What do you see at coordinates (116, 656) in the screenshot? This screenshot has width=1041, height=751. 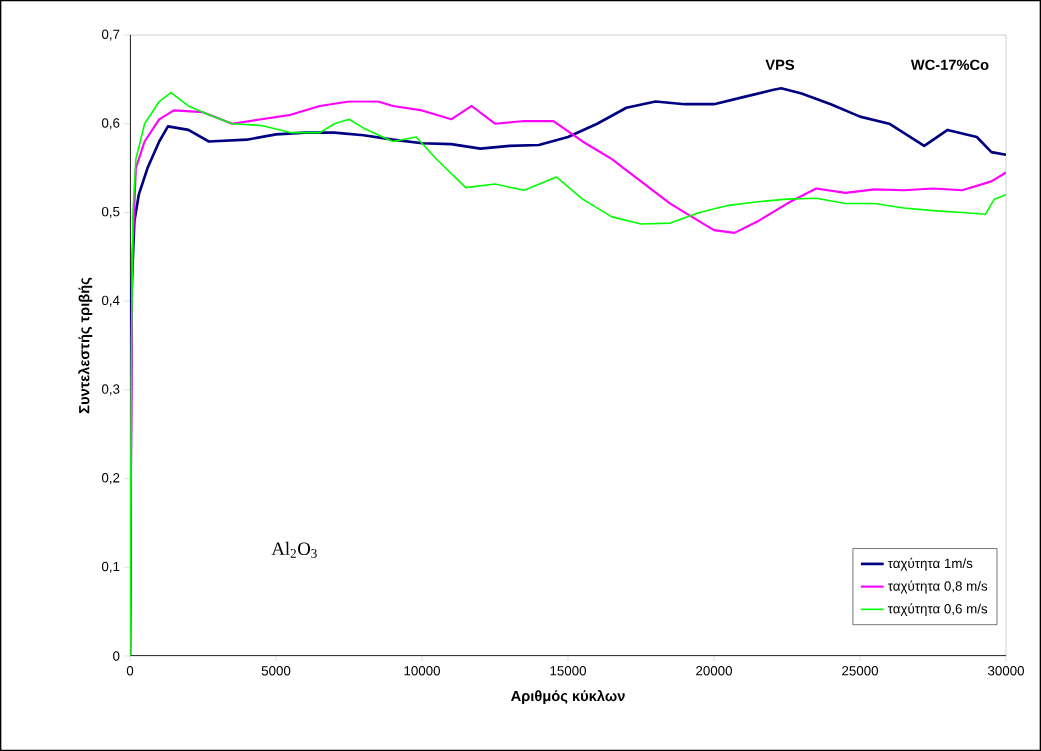 I see `y-tick-label: 0` at bounding box center [116, 656].